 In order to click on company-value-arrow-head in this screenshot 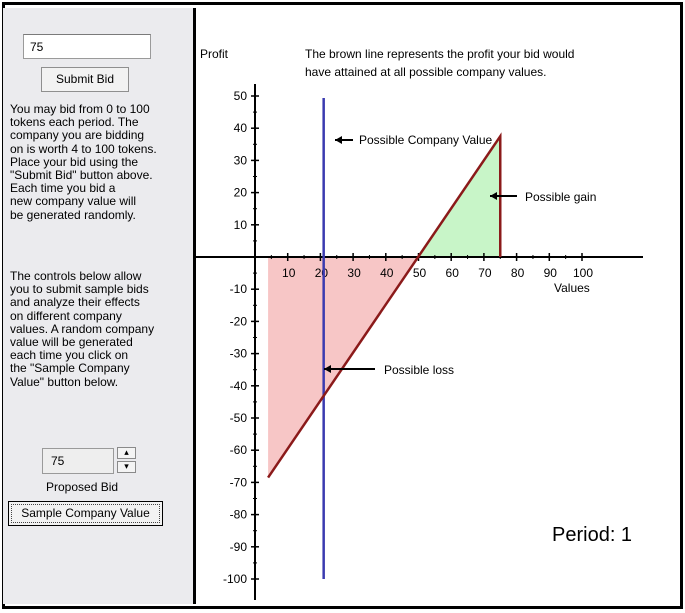, I will do `click(338, 140)`.